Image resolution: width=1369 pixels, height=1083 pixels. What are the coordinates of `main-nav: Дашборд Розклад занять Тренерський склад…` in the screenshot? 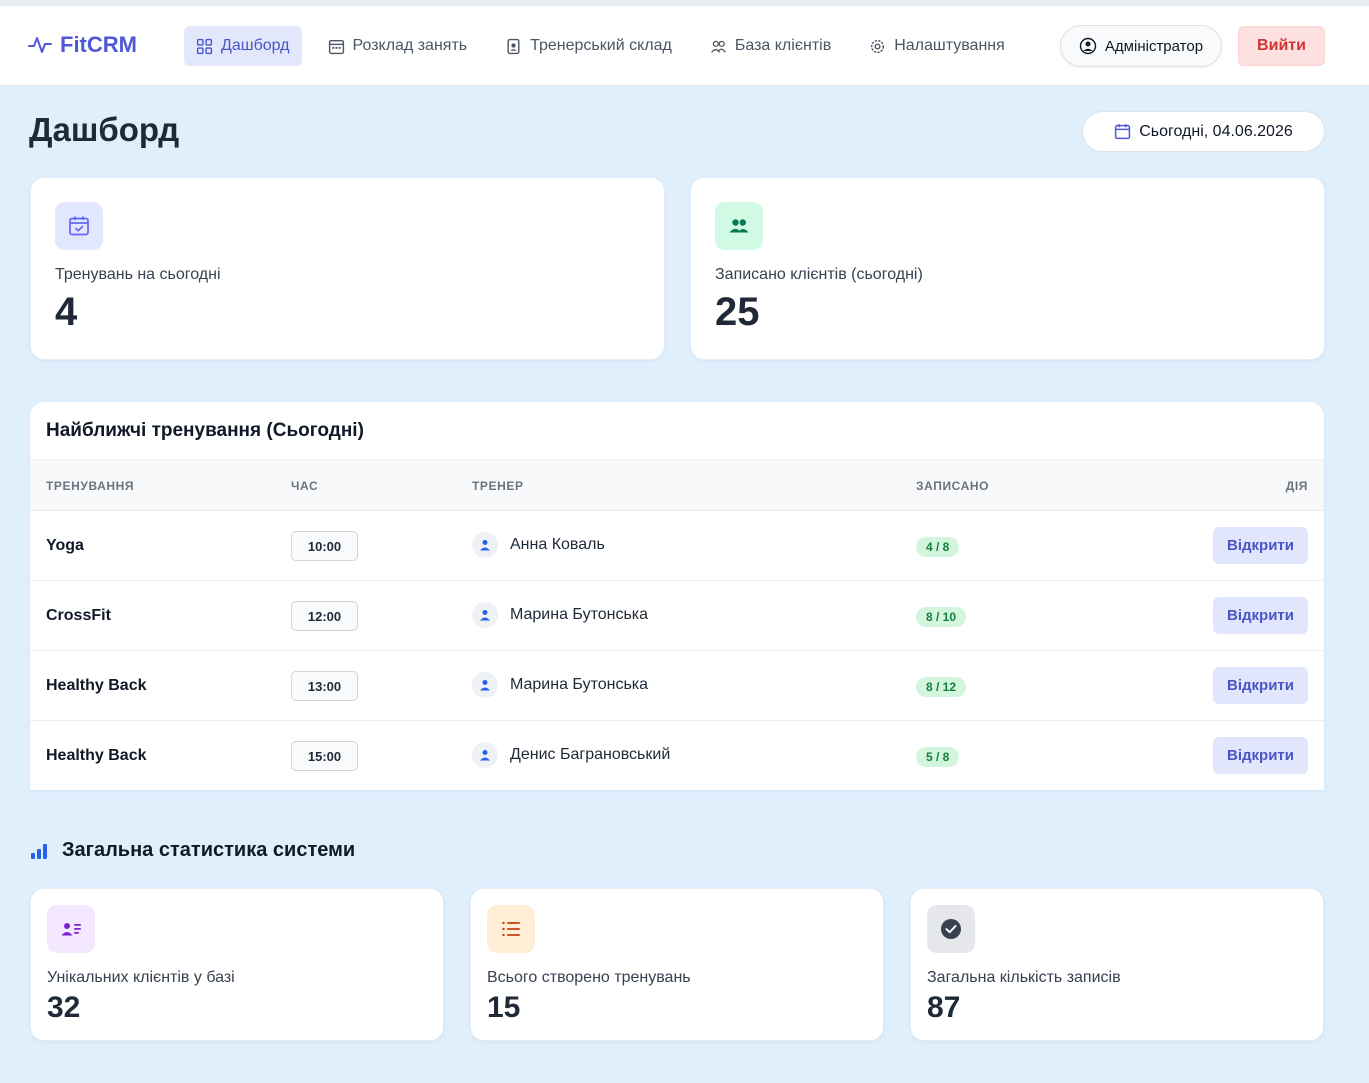 It's located at (600, 46).